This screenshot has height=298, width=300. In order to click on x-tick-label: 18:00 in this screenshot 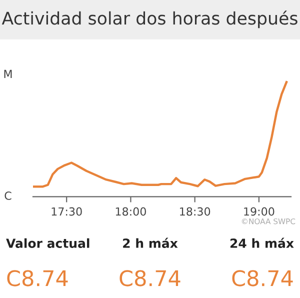, I will do `click(131, 211)`.